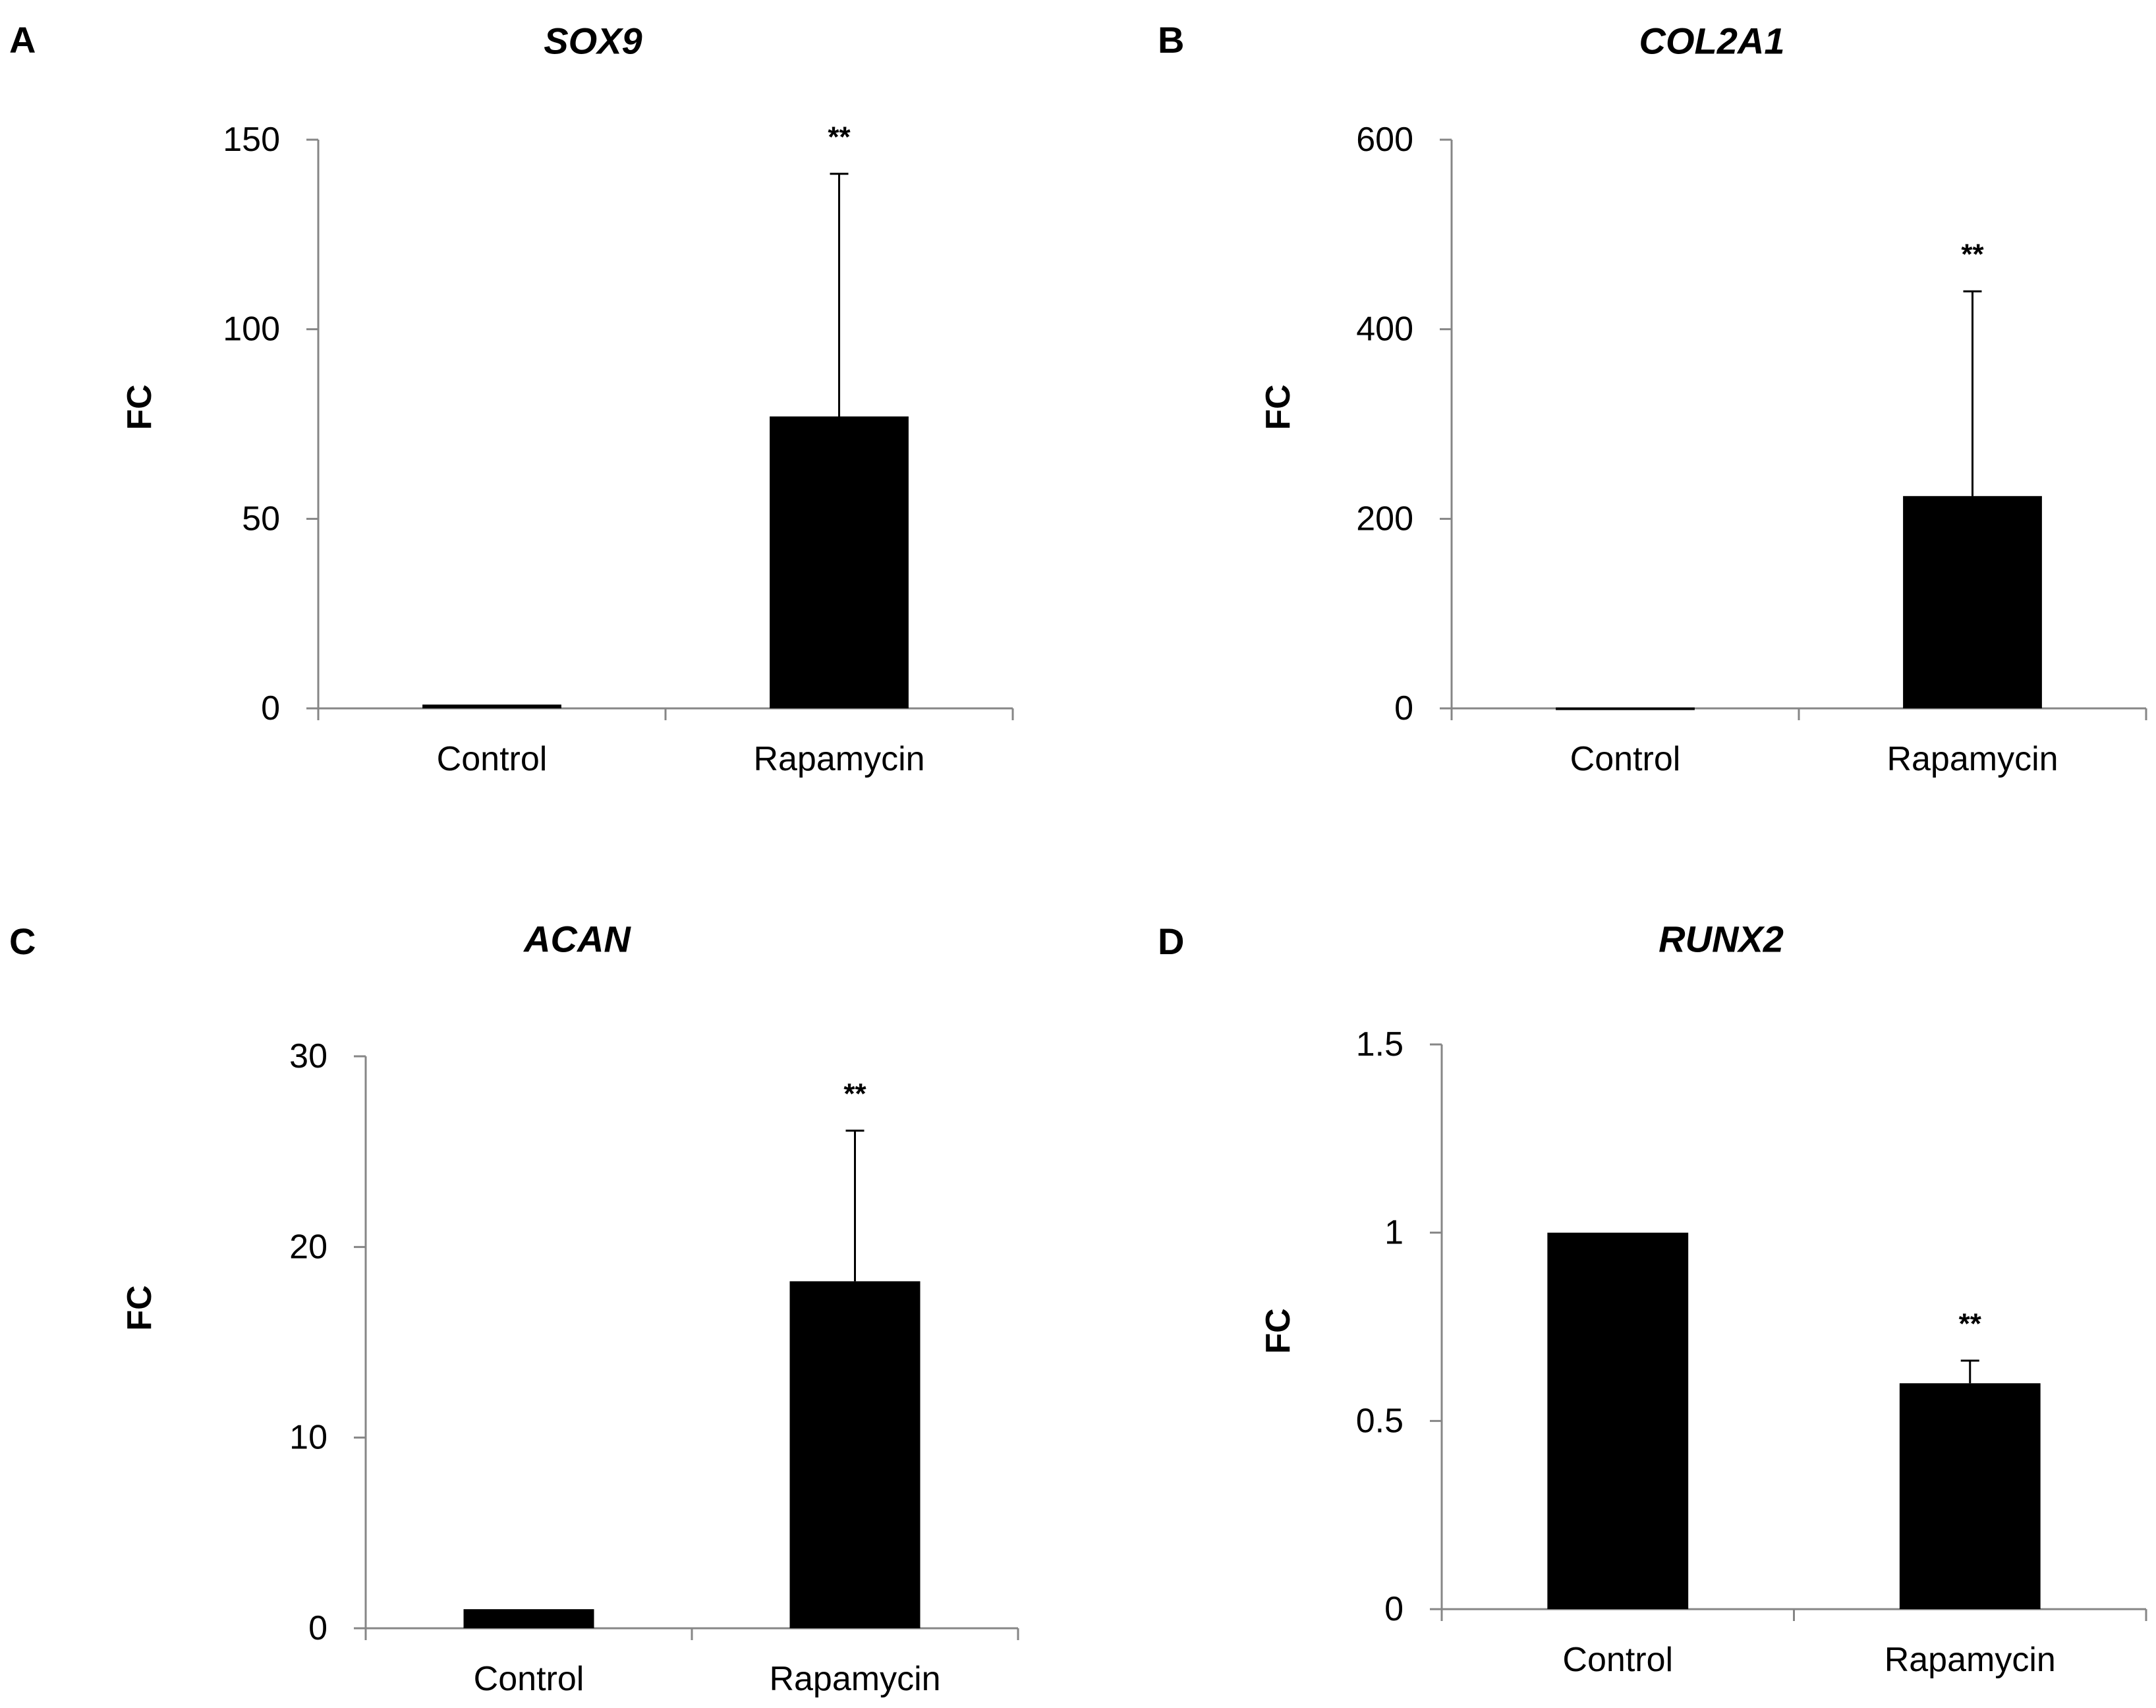 The image size is (2156, 1708). What do you see at coordinates (251, 140) in the screenshot?
I see `y-tick-label: 150` at bounding box center [251, 140].